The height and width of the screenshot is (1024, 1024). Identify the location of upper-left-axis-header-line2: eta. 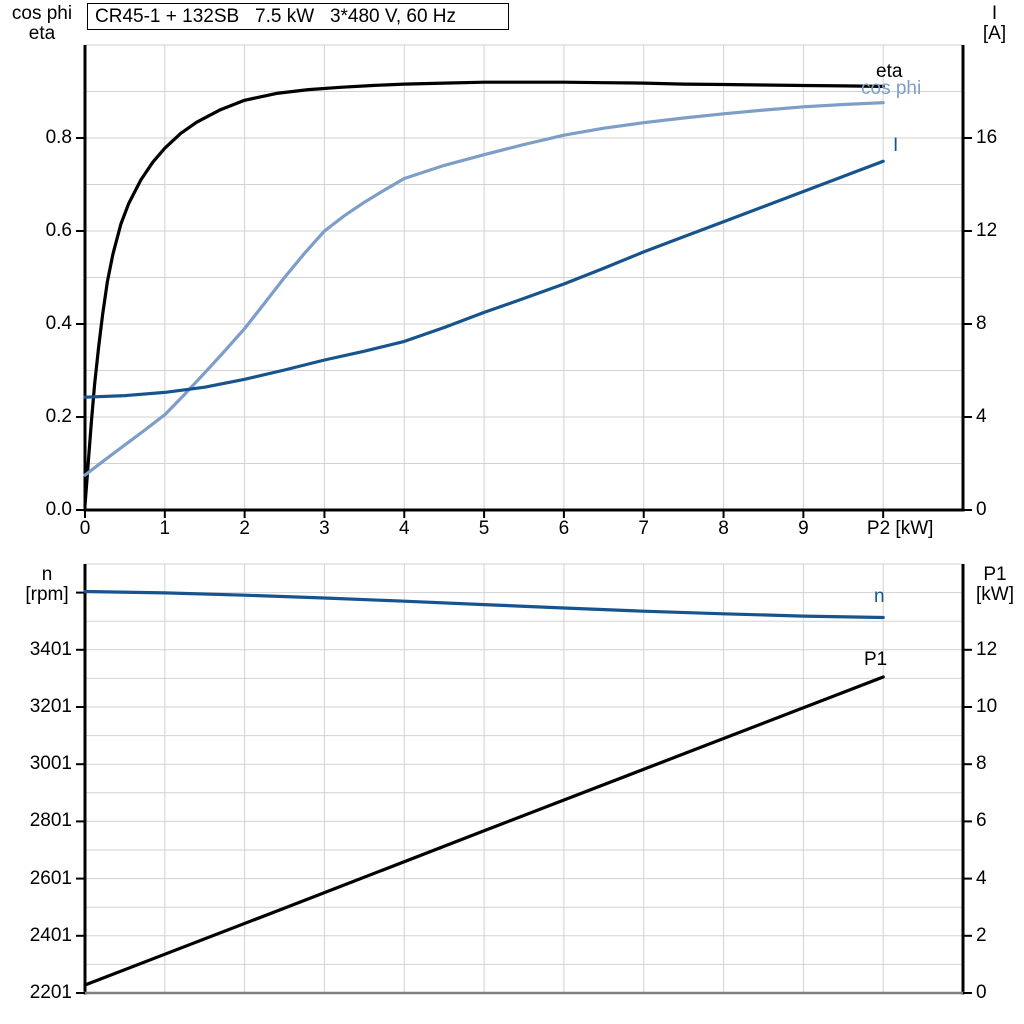
(42, 33).